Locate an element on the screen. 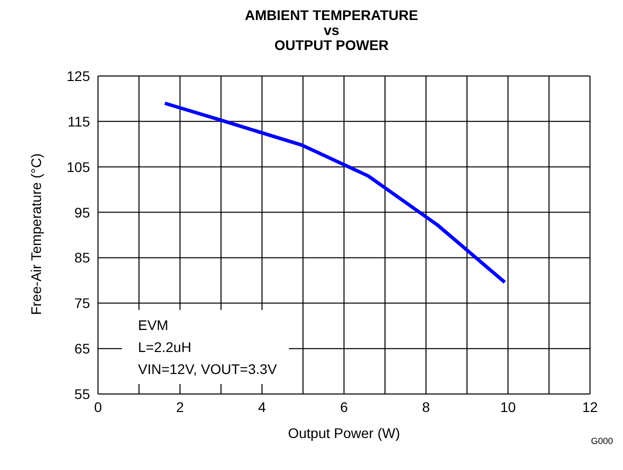  y-tick-label: 85 is located at coordinates (82, 258).